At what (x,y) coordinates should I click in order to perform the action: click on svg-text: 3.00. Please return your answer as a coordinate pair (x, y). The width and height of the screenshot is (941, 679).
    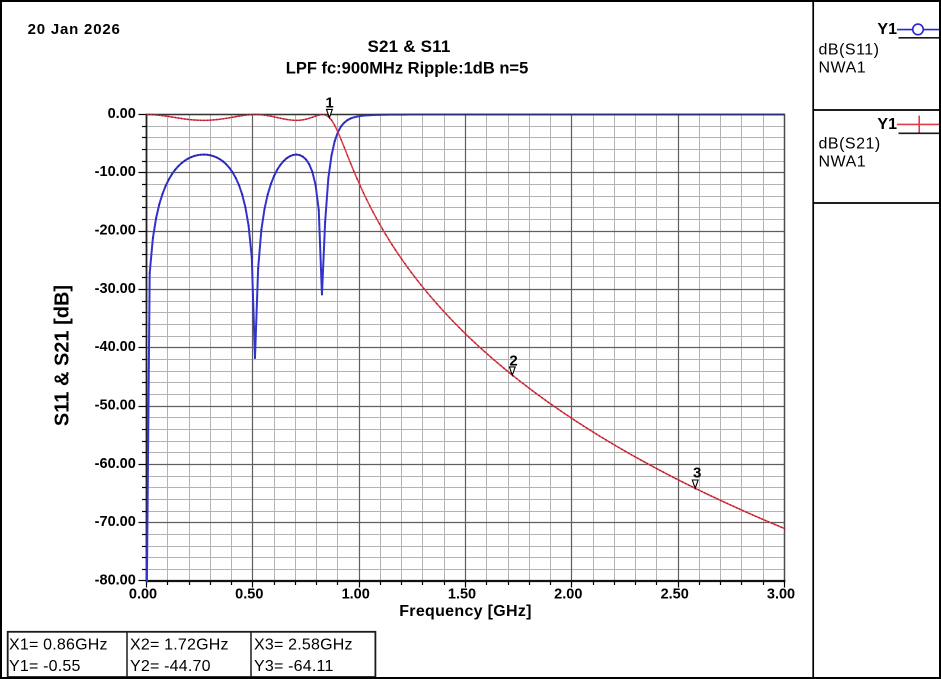
    Looking at the image, I should click on (781, 595).